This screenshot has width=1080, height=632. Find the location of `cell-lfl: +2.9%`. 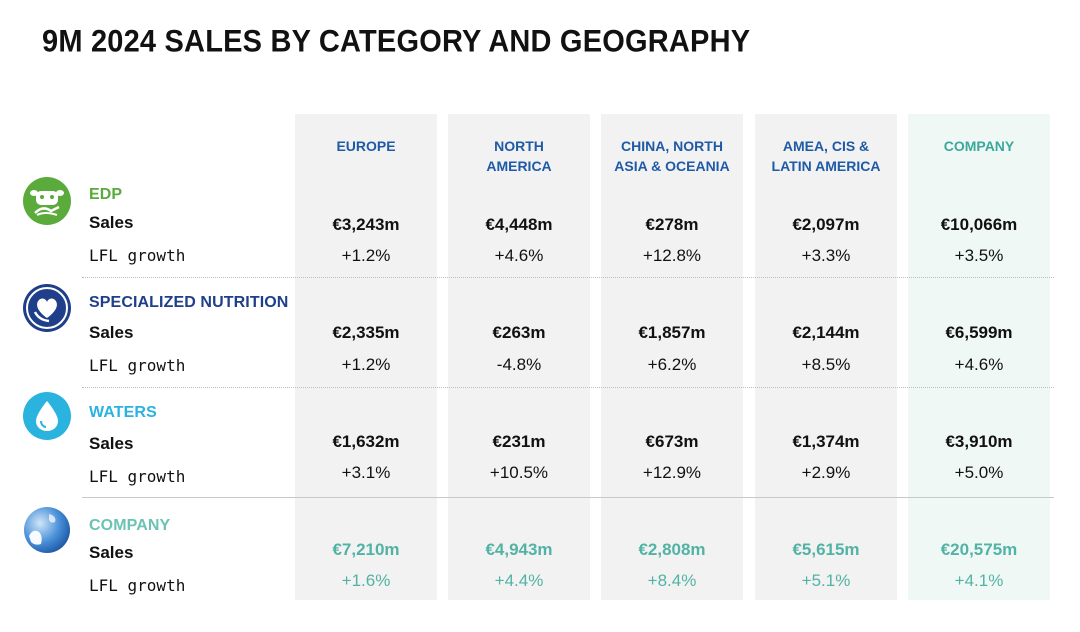

cell-lfl: +2.9% is located at coordinates (826, 472).